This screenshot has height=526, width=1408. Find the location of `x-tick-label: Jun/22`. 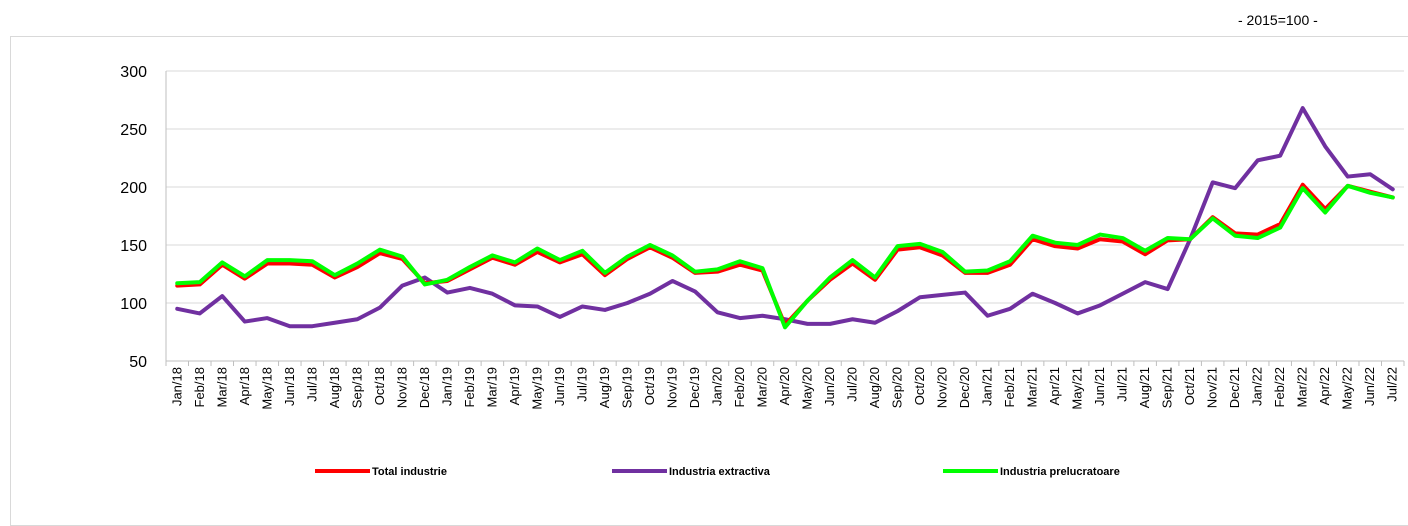

x-tick-label: Jun/22 is located at coordinates (1369, 386).